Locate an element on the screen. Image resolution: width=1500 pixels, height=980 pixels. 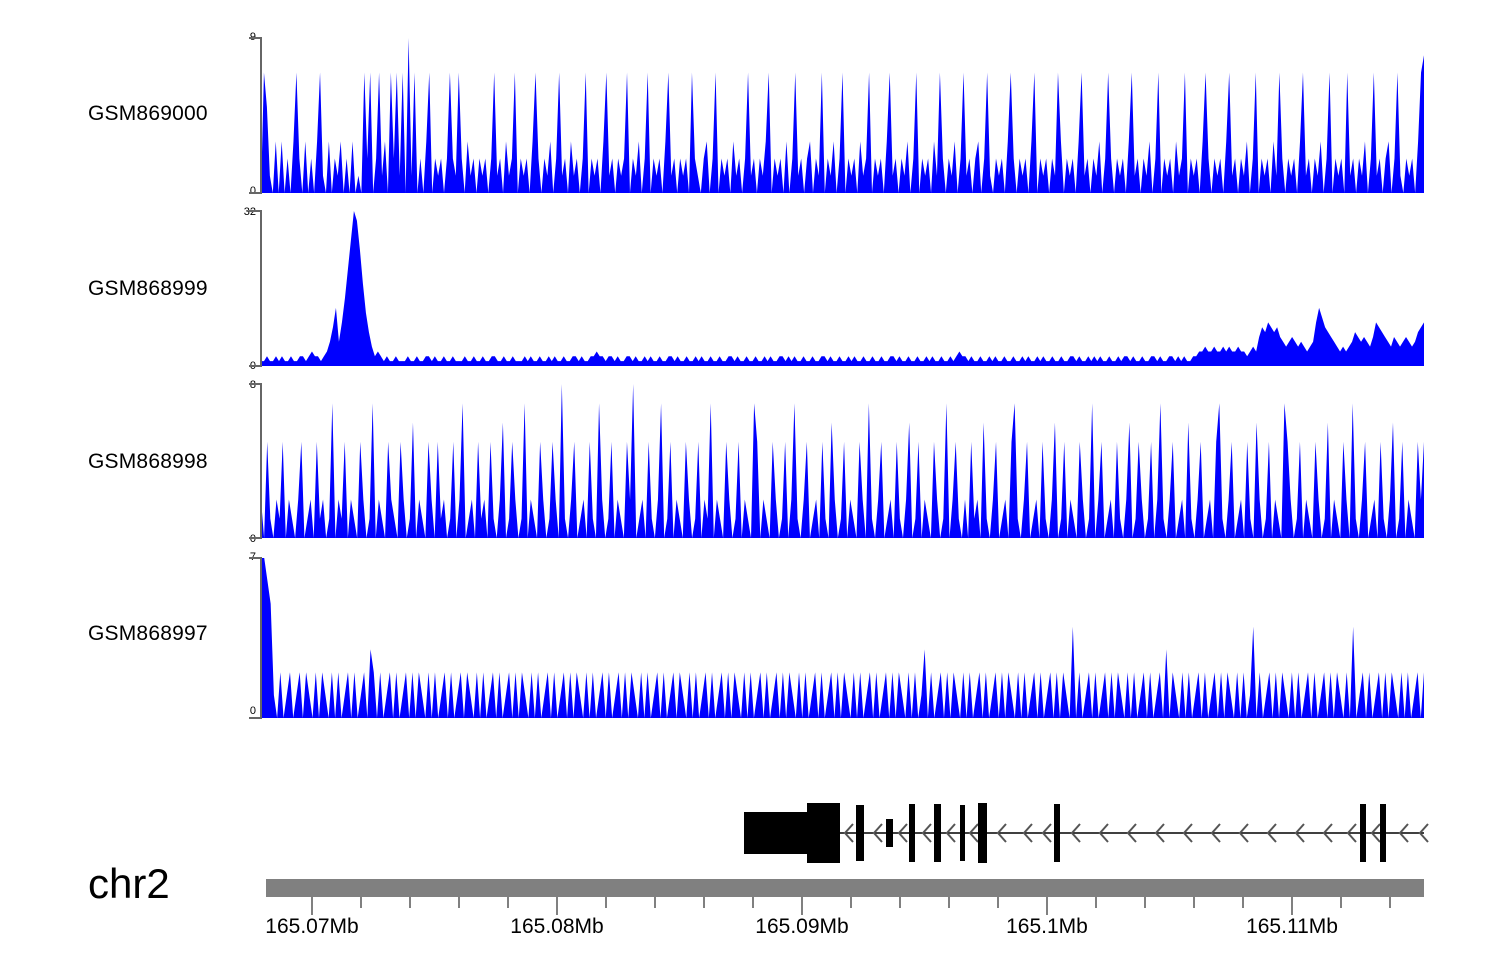
gene-model is located at coordinates (1086, 833).